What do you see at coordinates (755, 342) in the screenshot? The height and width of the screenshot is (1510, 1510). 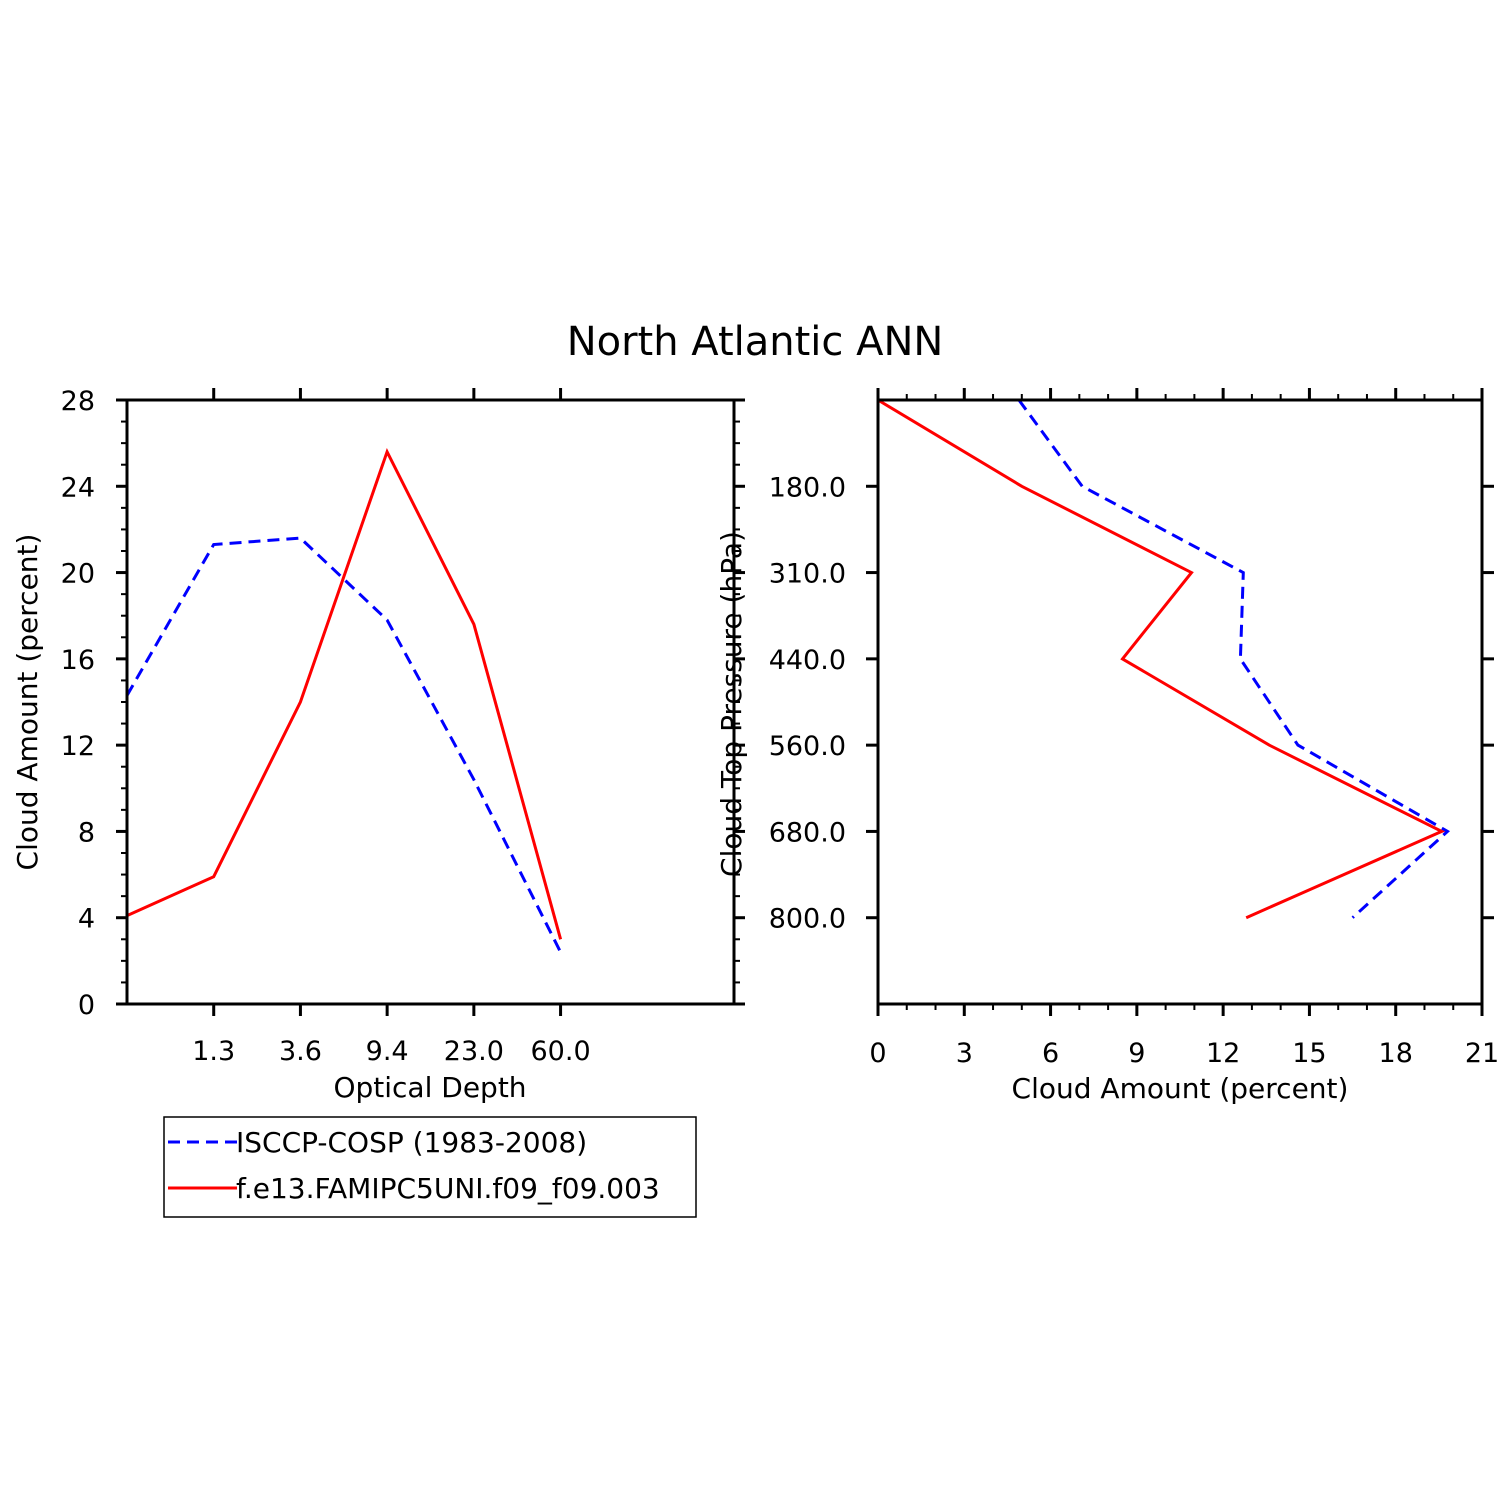 I see `chart-title: North Atlantic ANN` at bounding box center [755, 342].